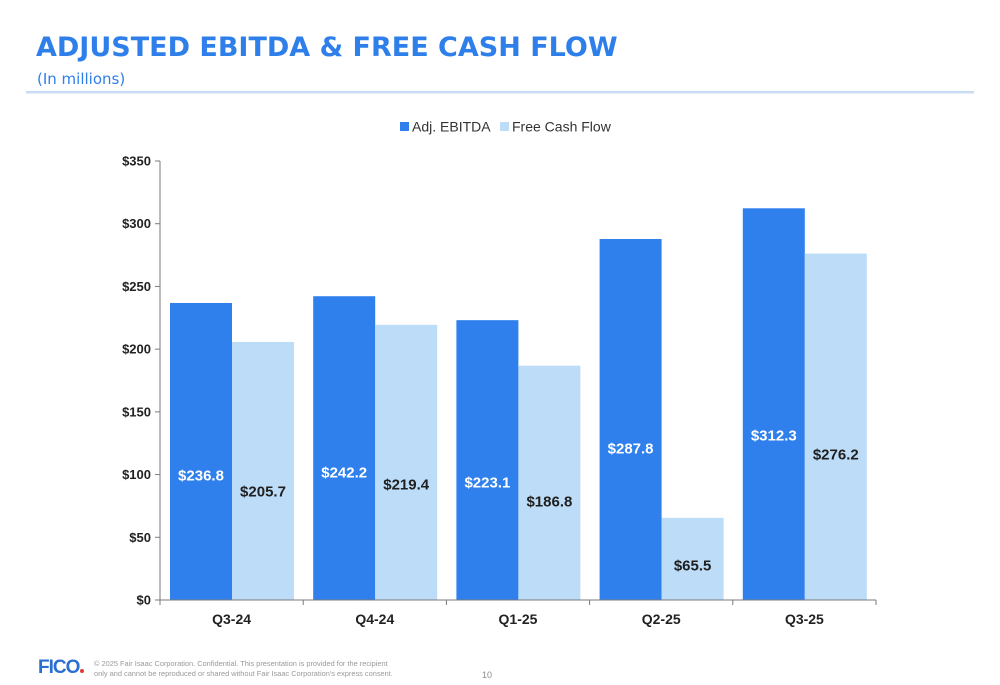  What do you see at coordinates (804, 619) in the screenshot?
I see `x-category-label: Q3-25` at bounding box center [804, 619].